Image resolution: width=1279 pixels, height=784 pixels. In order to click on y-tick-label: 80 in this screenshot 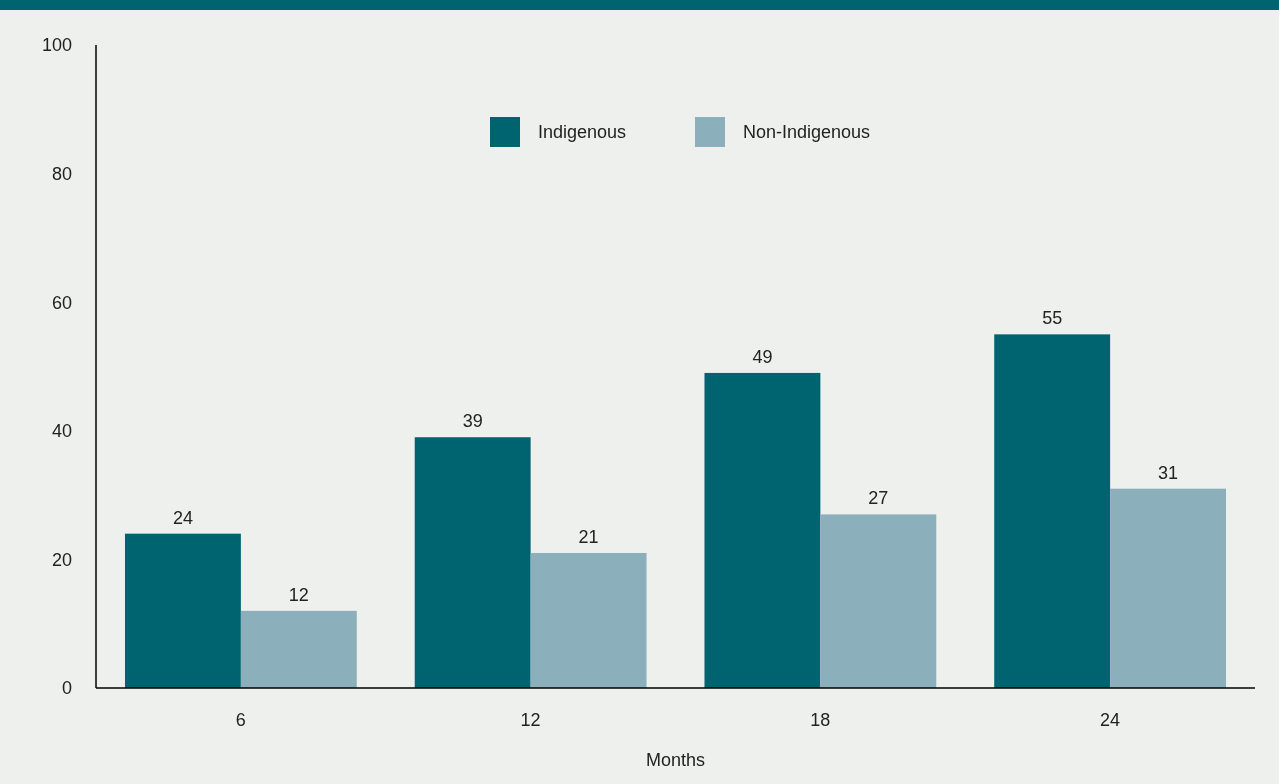, I will do `click(61, 173)`.